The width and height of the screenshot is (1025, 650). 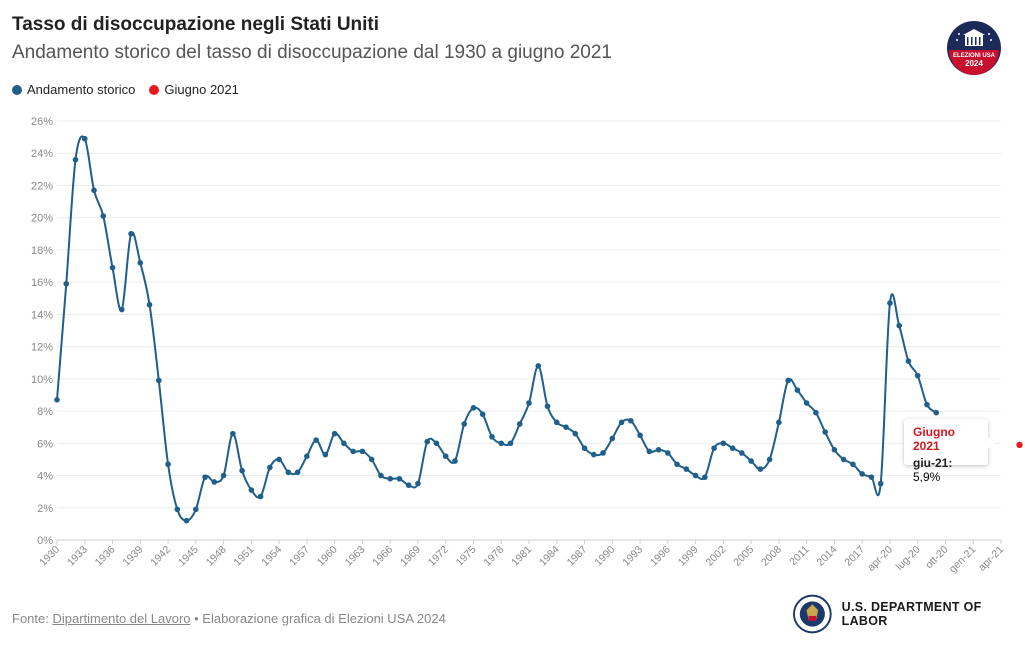 I want to click on legend-item-june-2021: Giugno 2021, so click(x=194, y=89).